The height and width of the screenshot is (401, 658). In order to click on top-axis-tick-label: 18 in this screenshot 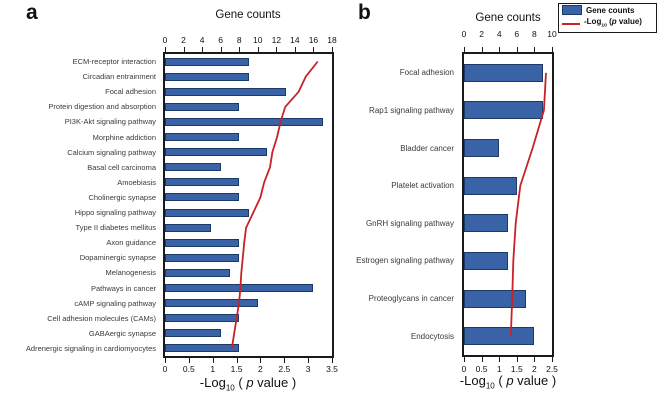, I will do `click(332, 40)`.